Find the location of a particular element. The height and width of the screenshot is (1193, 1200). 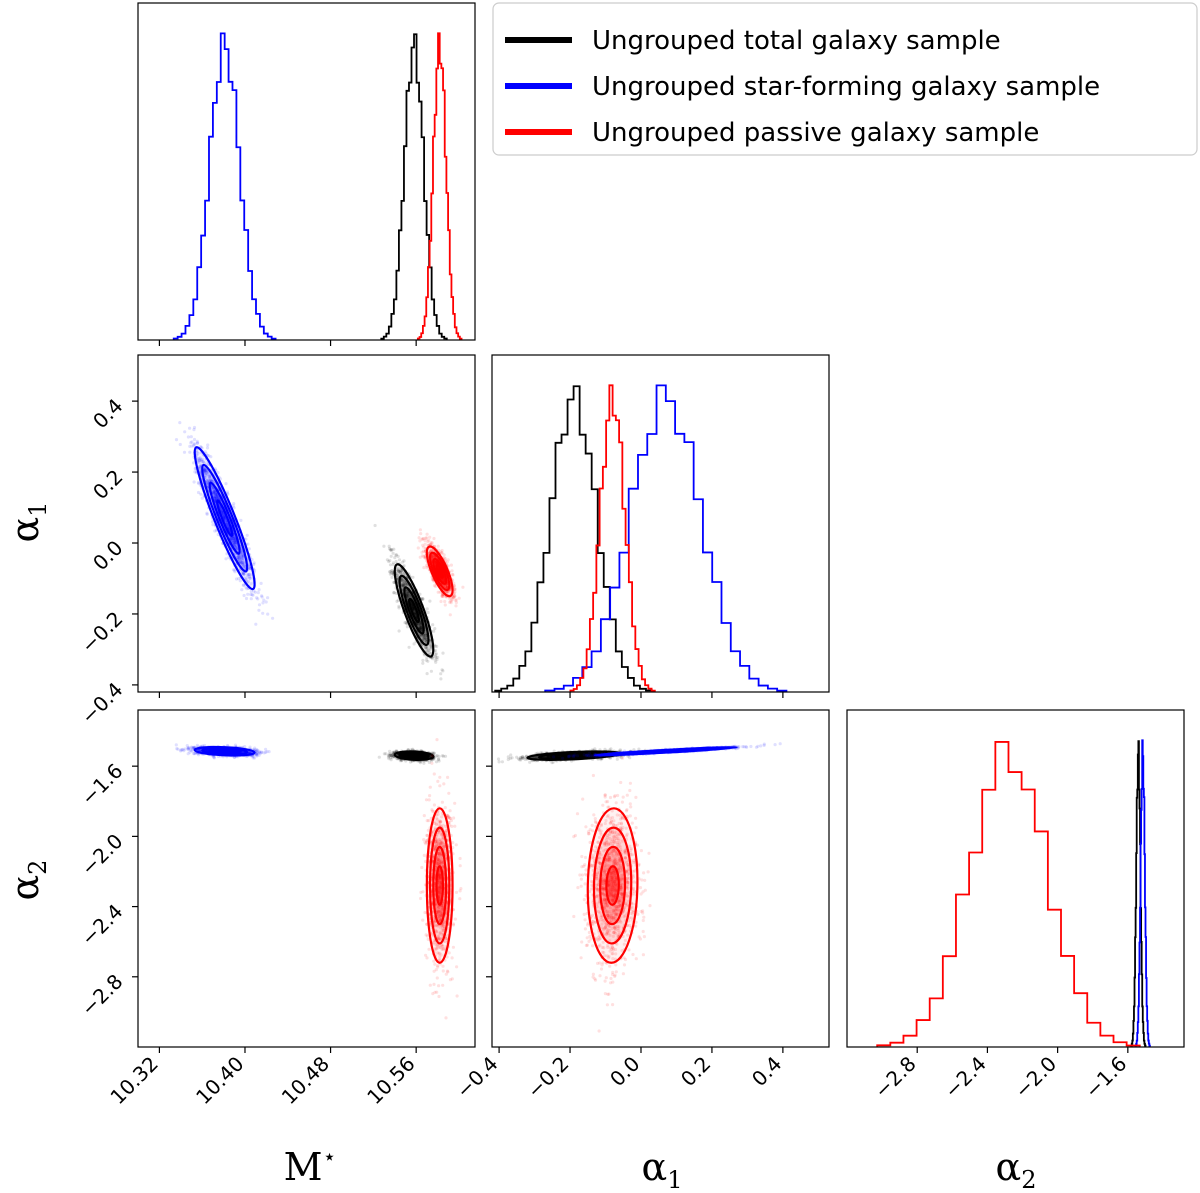

legend-entry-1: Ungrouped star-forming galaxy sample is located at coordinates (846, 87).